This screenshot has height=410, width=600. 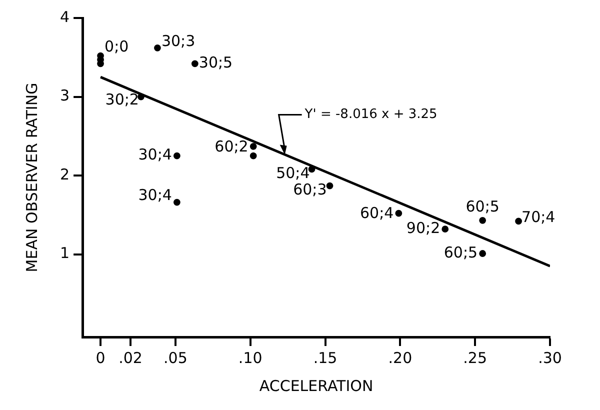 What do you see at coordinates (65, 95) in the screenshot?
I see `y-tick-label: 3` at bounding box center [65, 95].